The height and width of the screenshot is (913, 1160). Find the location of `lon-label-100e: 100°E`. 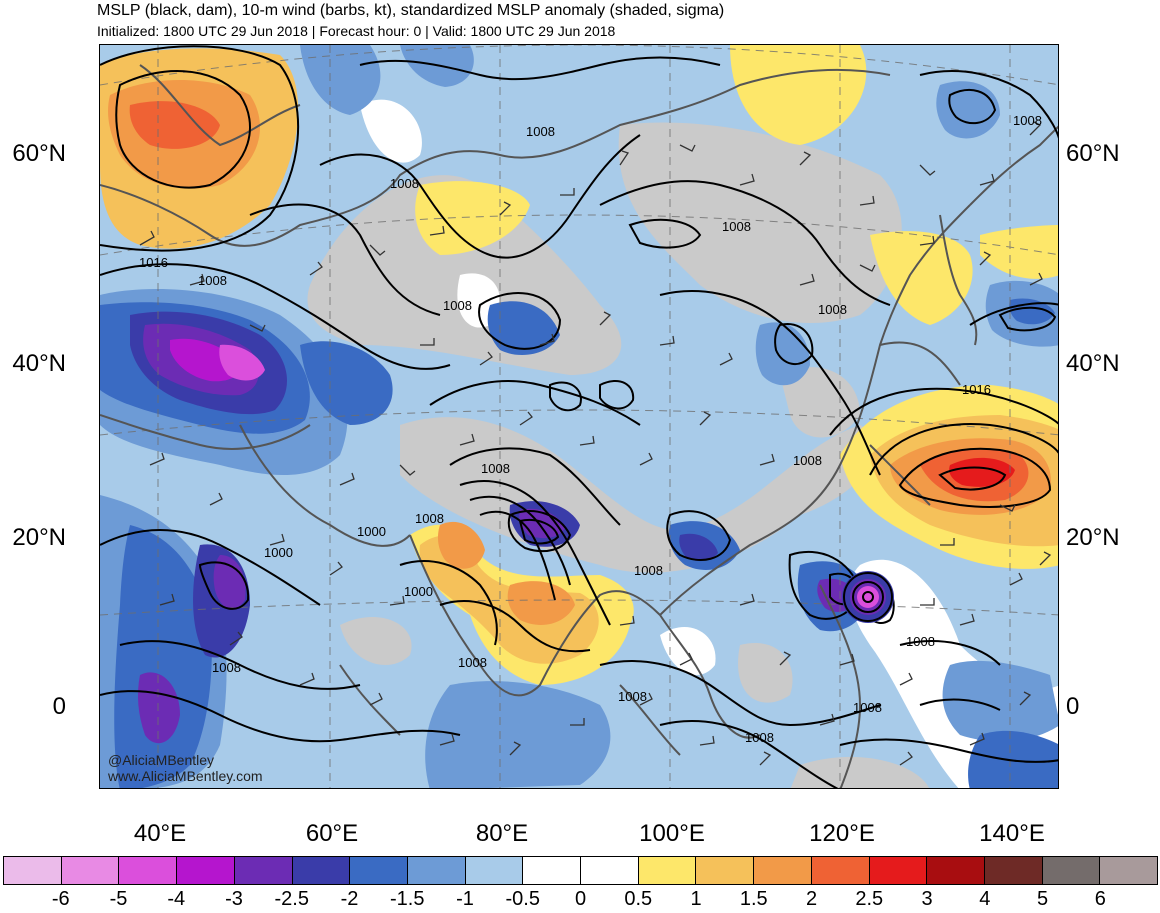

lon-label-100e: 100°E is located at coordinates (672, 833).